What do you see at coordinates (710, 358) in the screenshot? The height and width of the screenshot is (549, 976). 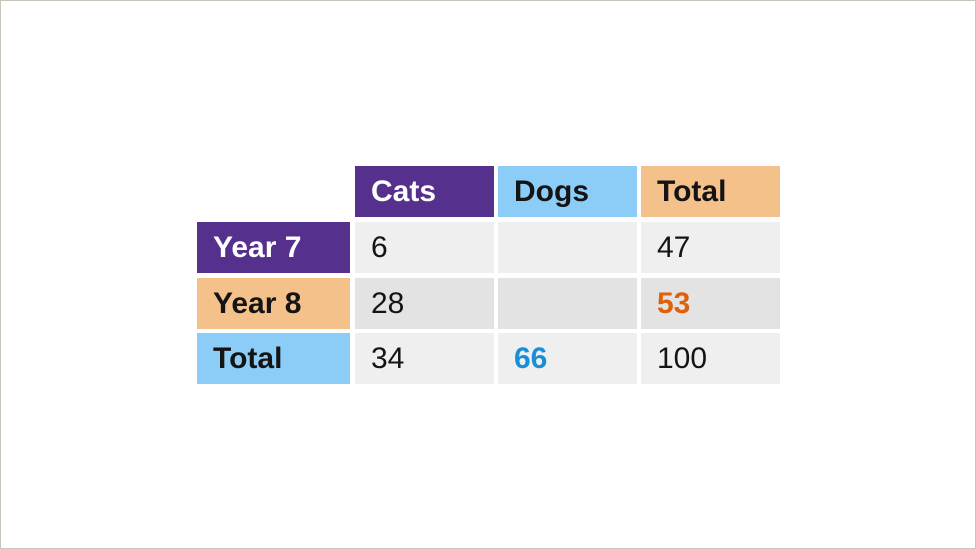 I see `cell-total-total: 100` at bounding box center [710, 358].